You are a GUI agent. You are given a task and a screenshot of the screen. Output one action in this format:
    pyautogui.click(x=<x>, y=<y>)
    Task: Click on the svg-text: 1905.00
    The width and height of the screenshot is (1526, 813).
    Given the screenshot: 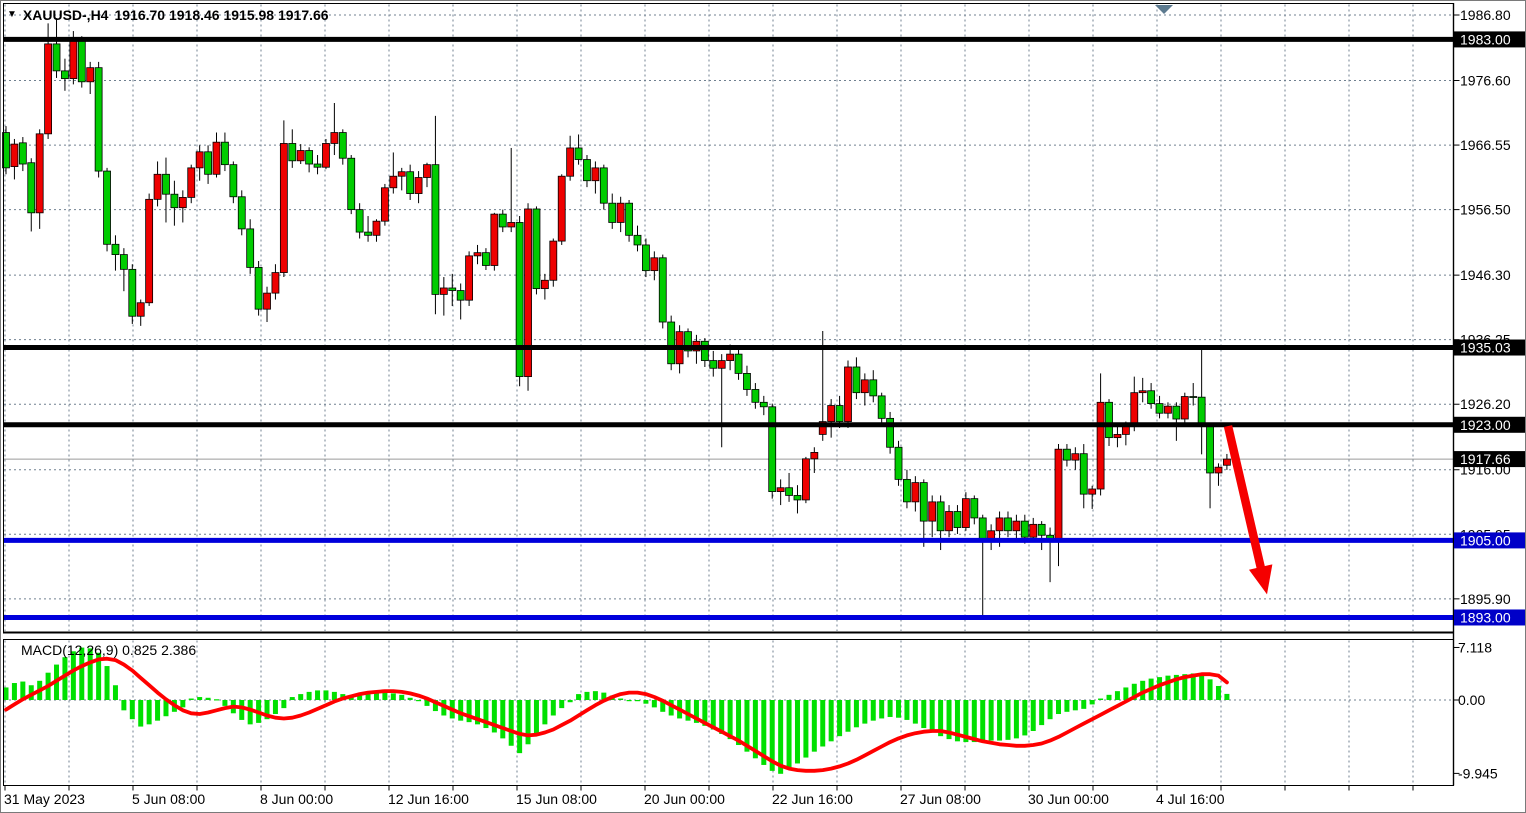 What is the action you would take?
    pyautogui.click(x=1485, y=540)
    